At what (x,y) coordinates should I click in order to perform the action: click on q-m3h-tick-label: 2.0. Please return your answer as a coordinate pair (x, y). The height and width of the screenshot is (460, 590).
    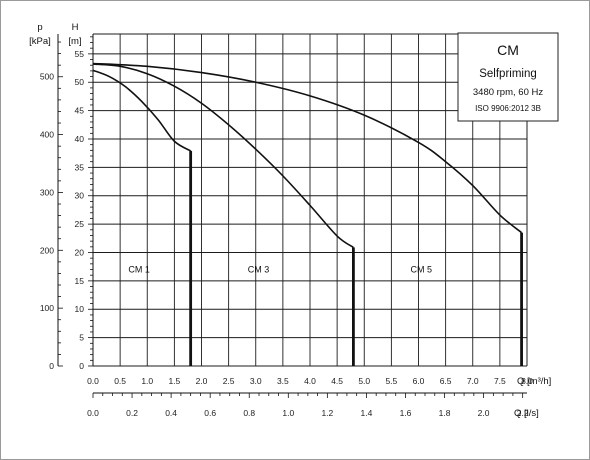
    Looking at the image, I should click on (202, 381).